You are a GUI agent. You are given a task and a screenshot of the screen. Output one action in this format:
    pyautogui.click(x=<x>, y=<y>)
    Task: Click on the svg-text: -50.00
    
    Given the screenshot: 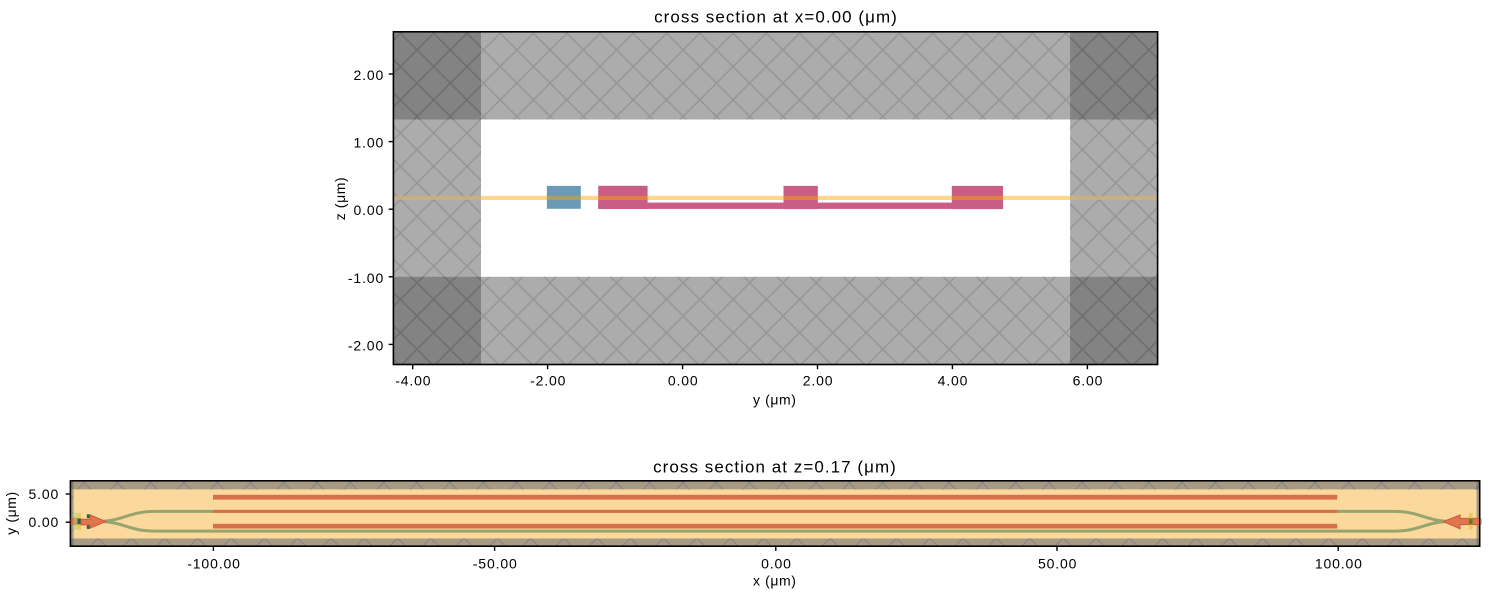 What is the action you would take?
    pyautogui.click(x=495, y=563)
    